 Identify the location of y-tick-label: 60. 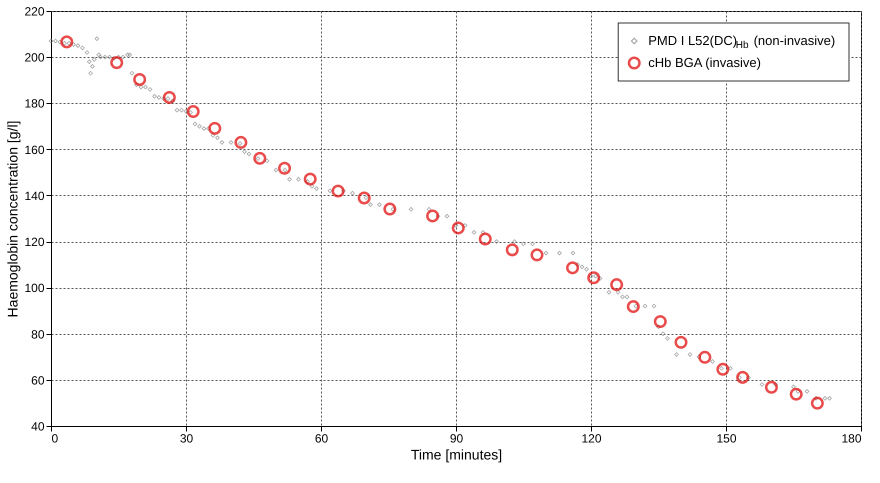
(38, 380).